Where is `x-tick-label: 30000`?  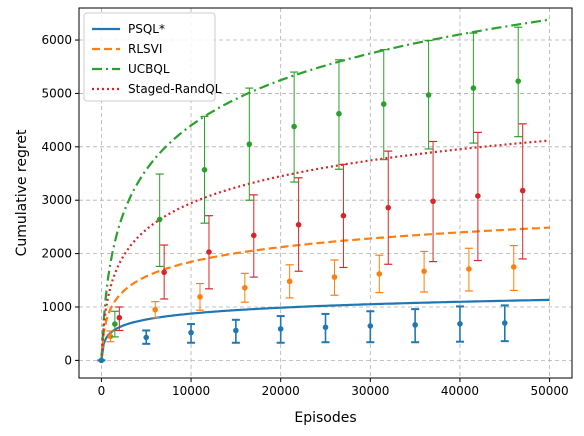
x-tick-label: 30000 is located at coordinates (370, 391).